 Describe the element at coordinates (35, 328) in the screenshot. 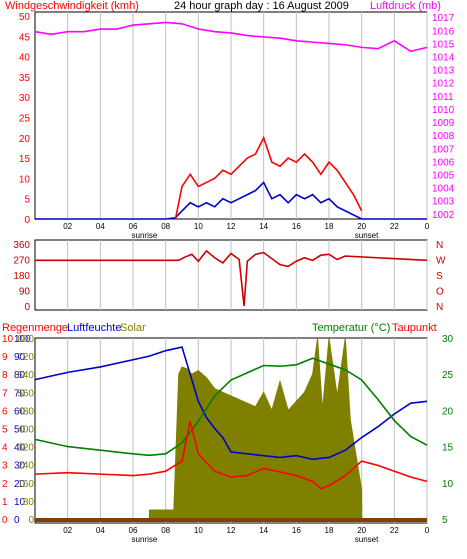

I see `legend-regenmenge: Regenmenge` at that location.